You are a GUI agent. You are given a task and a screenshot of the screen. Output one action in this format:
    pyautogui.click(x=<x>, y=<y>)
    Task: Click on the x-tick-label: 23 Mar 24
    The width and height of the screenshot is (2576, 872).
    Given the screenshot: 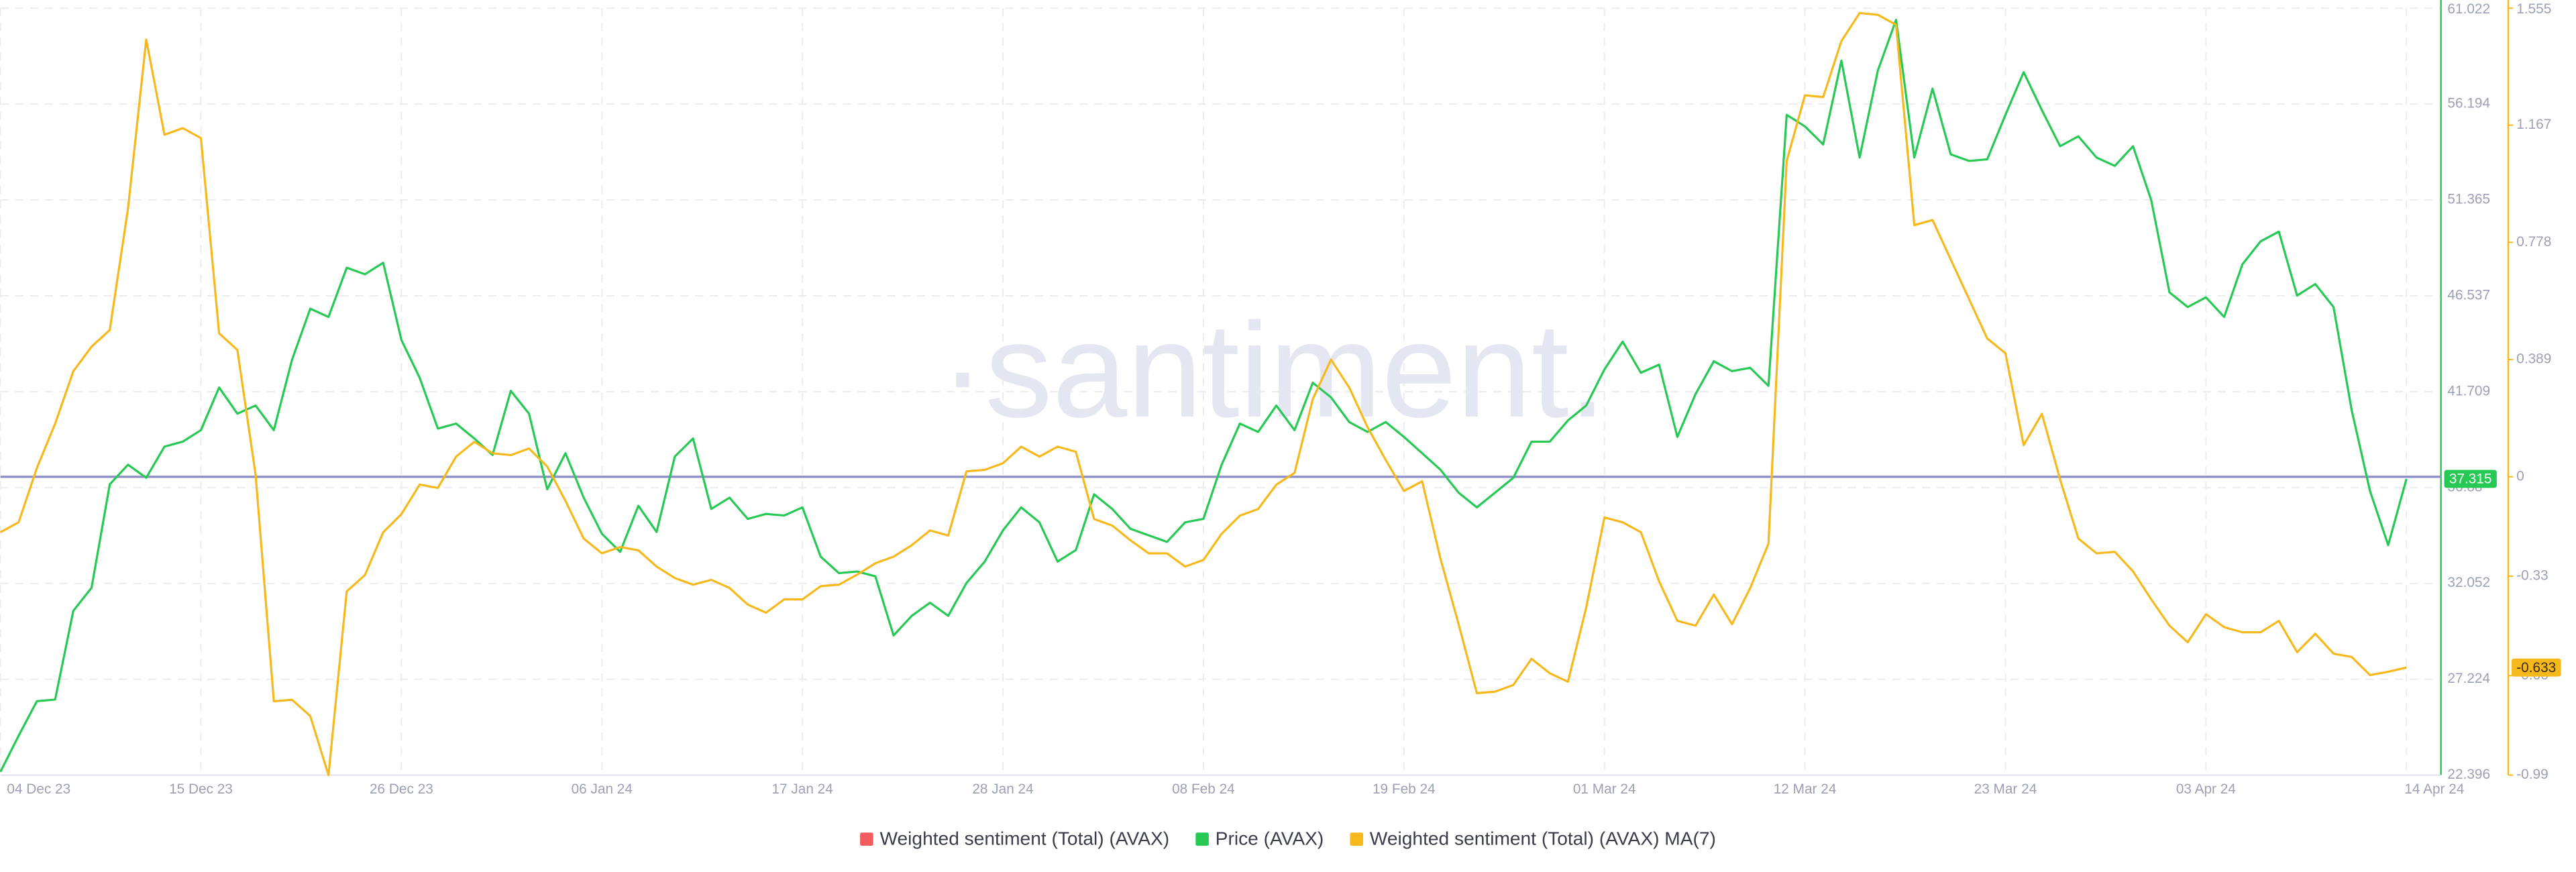 What is the action you would take?
    pyautogui.click(x=2005, y=789)
    